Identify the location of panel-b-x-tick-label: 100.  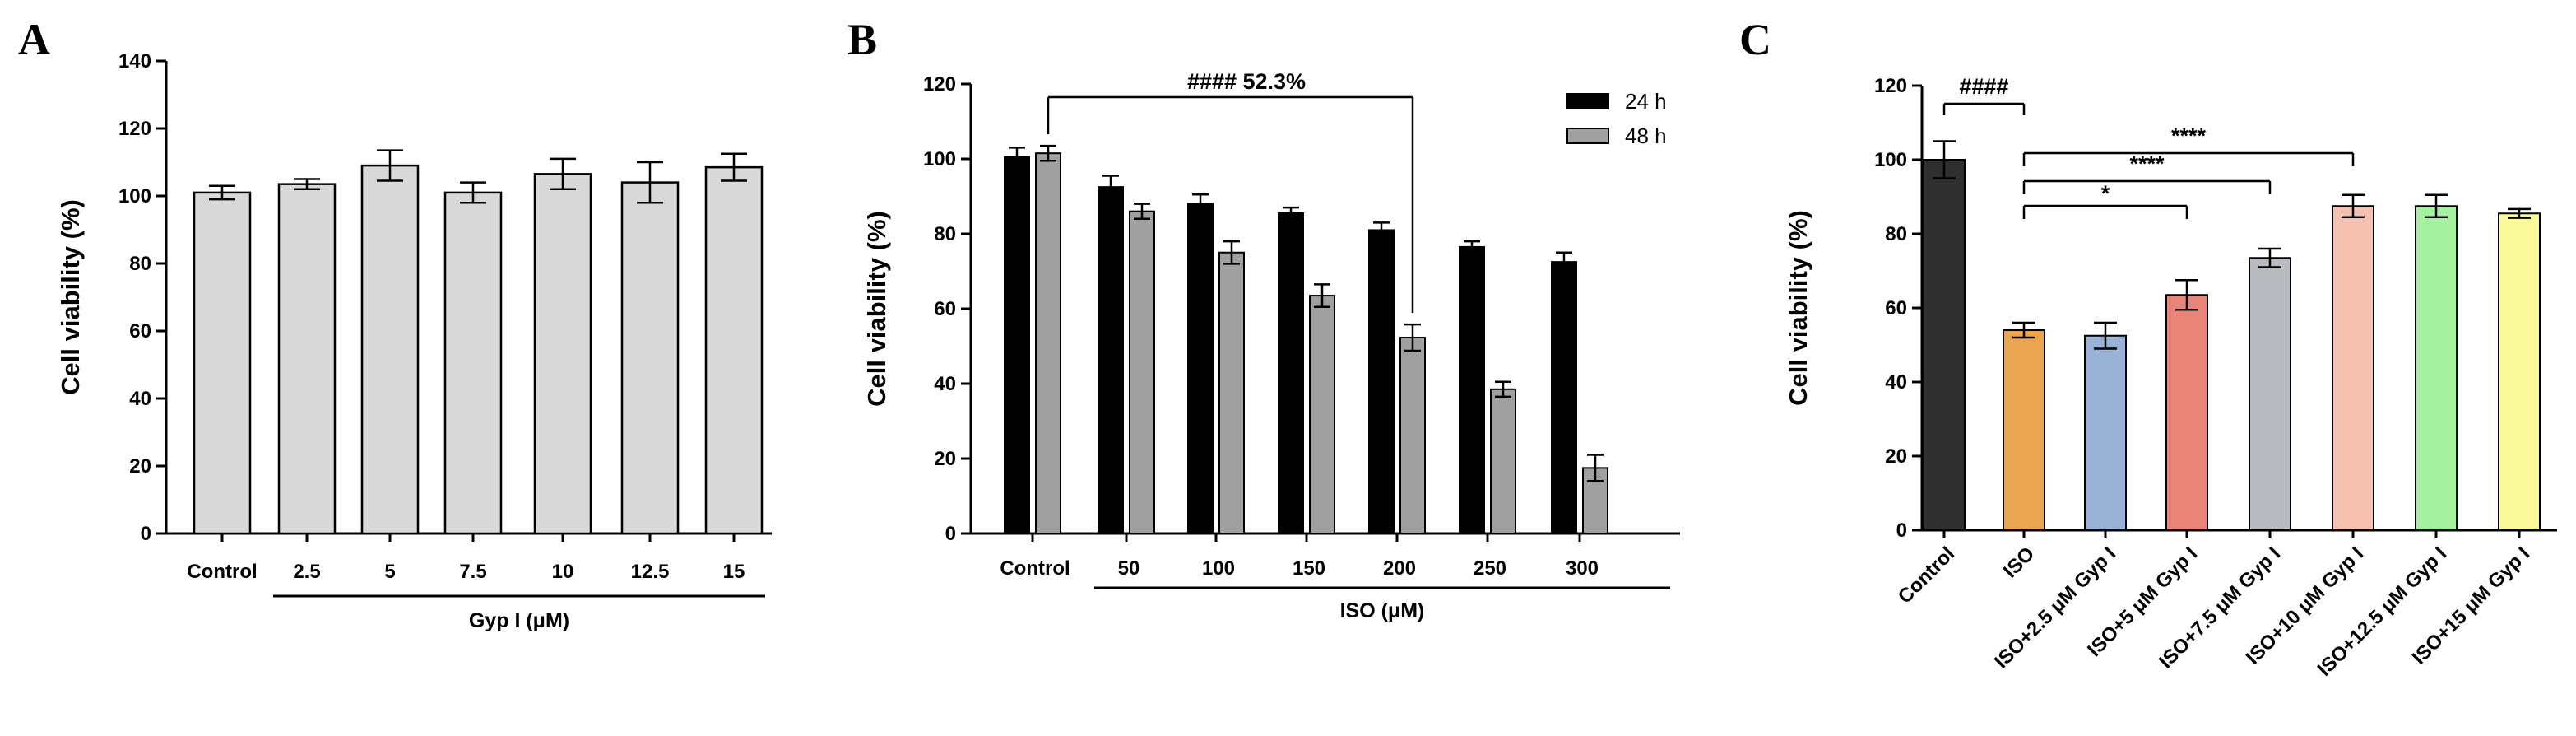
(1218, 568).